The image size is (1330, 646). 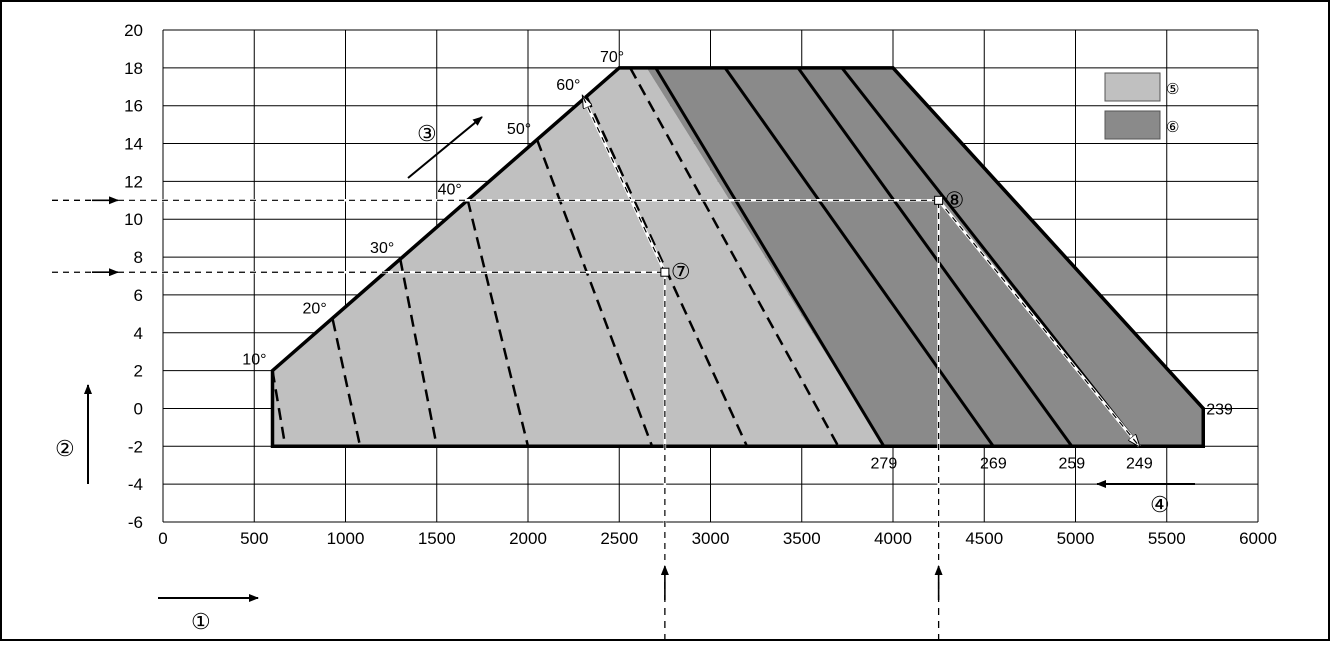 I want to click on y-tick-label: 6, so click(x=138, y=295).